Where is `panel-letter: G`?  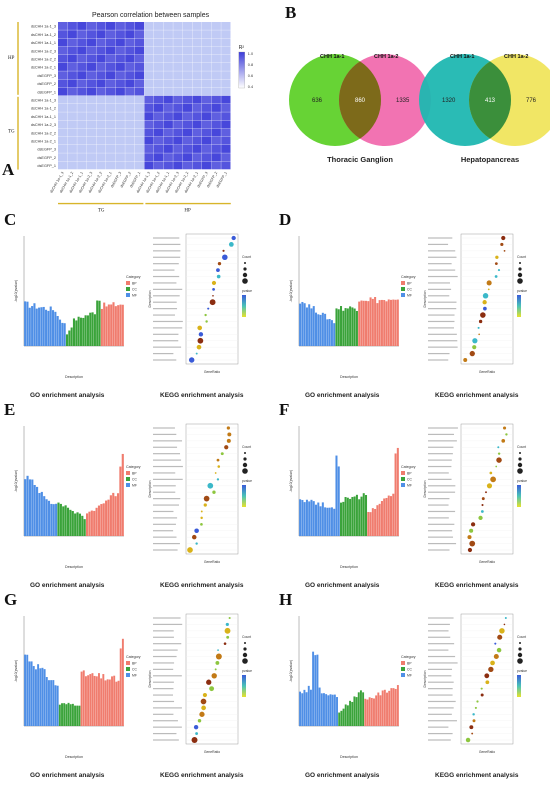 panel-letter: G is located at coordinates (11, 599).